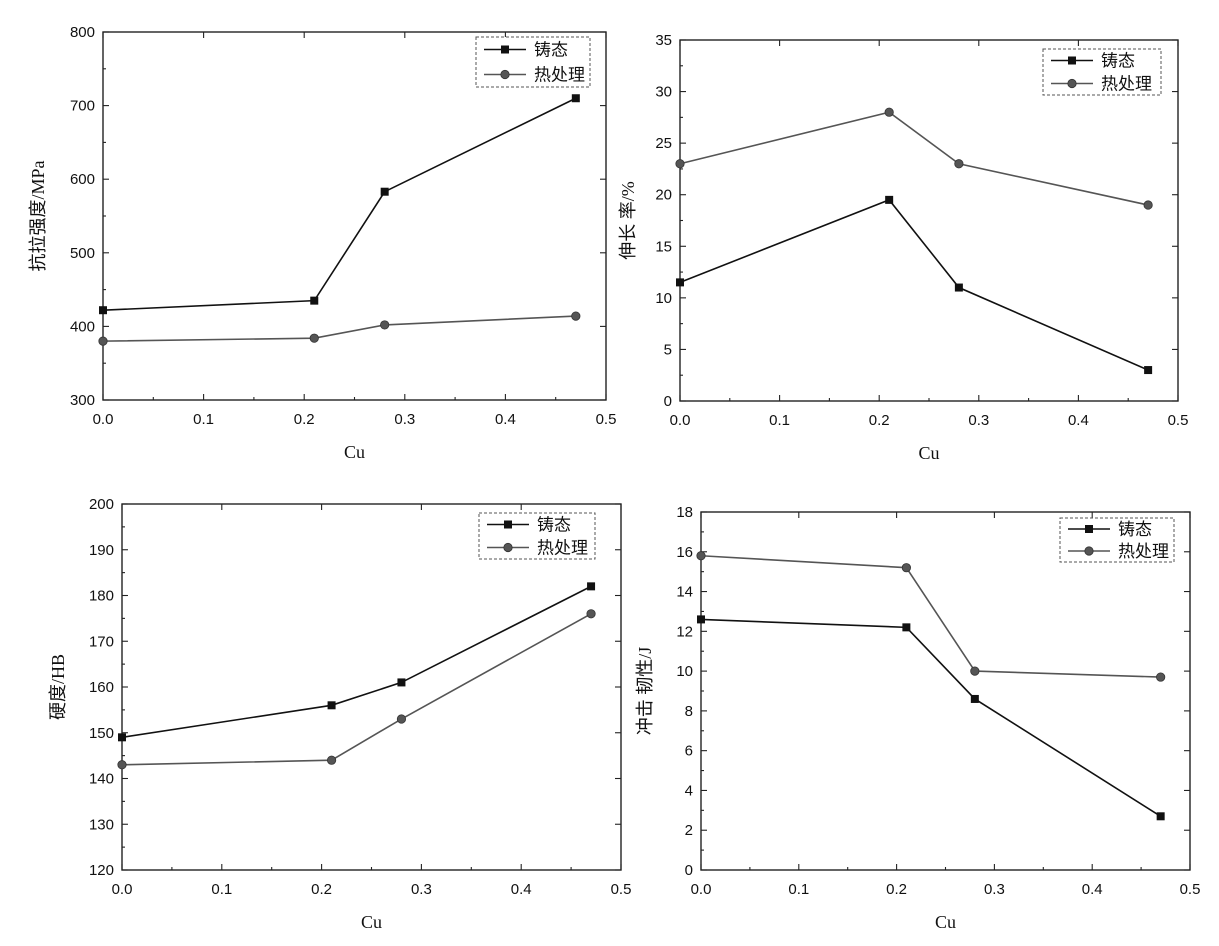 This screenshot has width=1219, height=946. Describe the element at coordinates (663, 298) in the screenshot. I see `y-tick-label: 10` at that location.